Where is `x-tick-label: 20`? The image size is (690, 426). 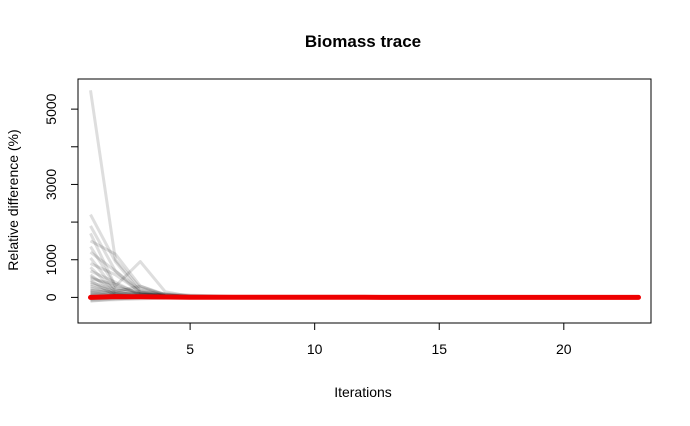 x-tick-label: 20 is located at coordinates (564, 349).